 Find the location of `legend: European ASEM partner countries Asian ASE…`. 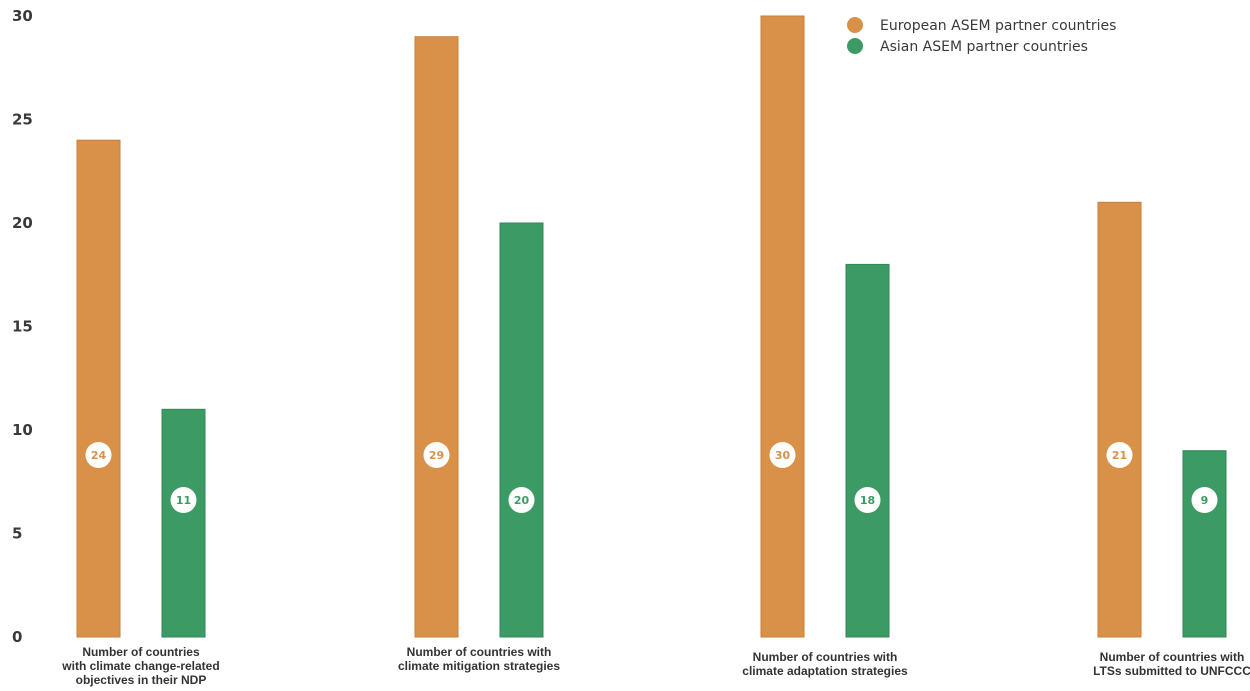

legend: European ASEM partner countries Asian ASE… is located at coordinates (981, 36).